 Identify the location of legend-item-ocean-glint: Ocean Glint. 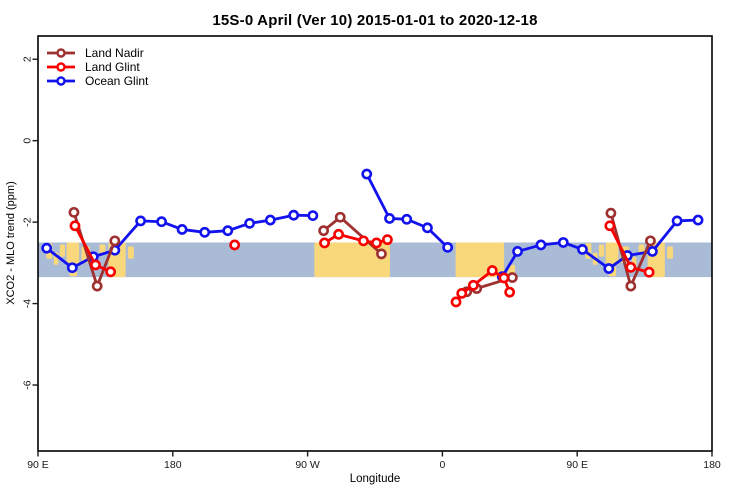
(97, 80).